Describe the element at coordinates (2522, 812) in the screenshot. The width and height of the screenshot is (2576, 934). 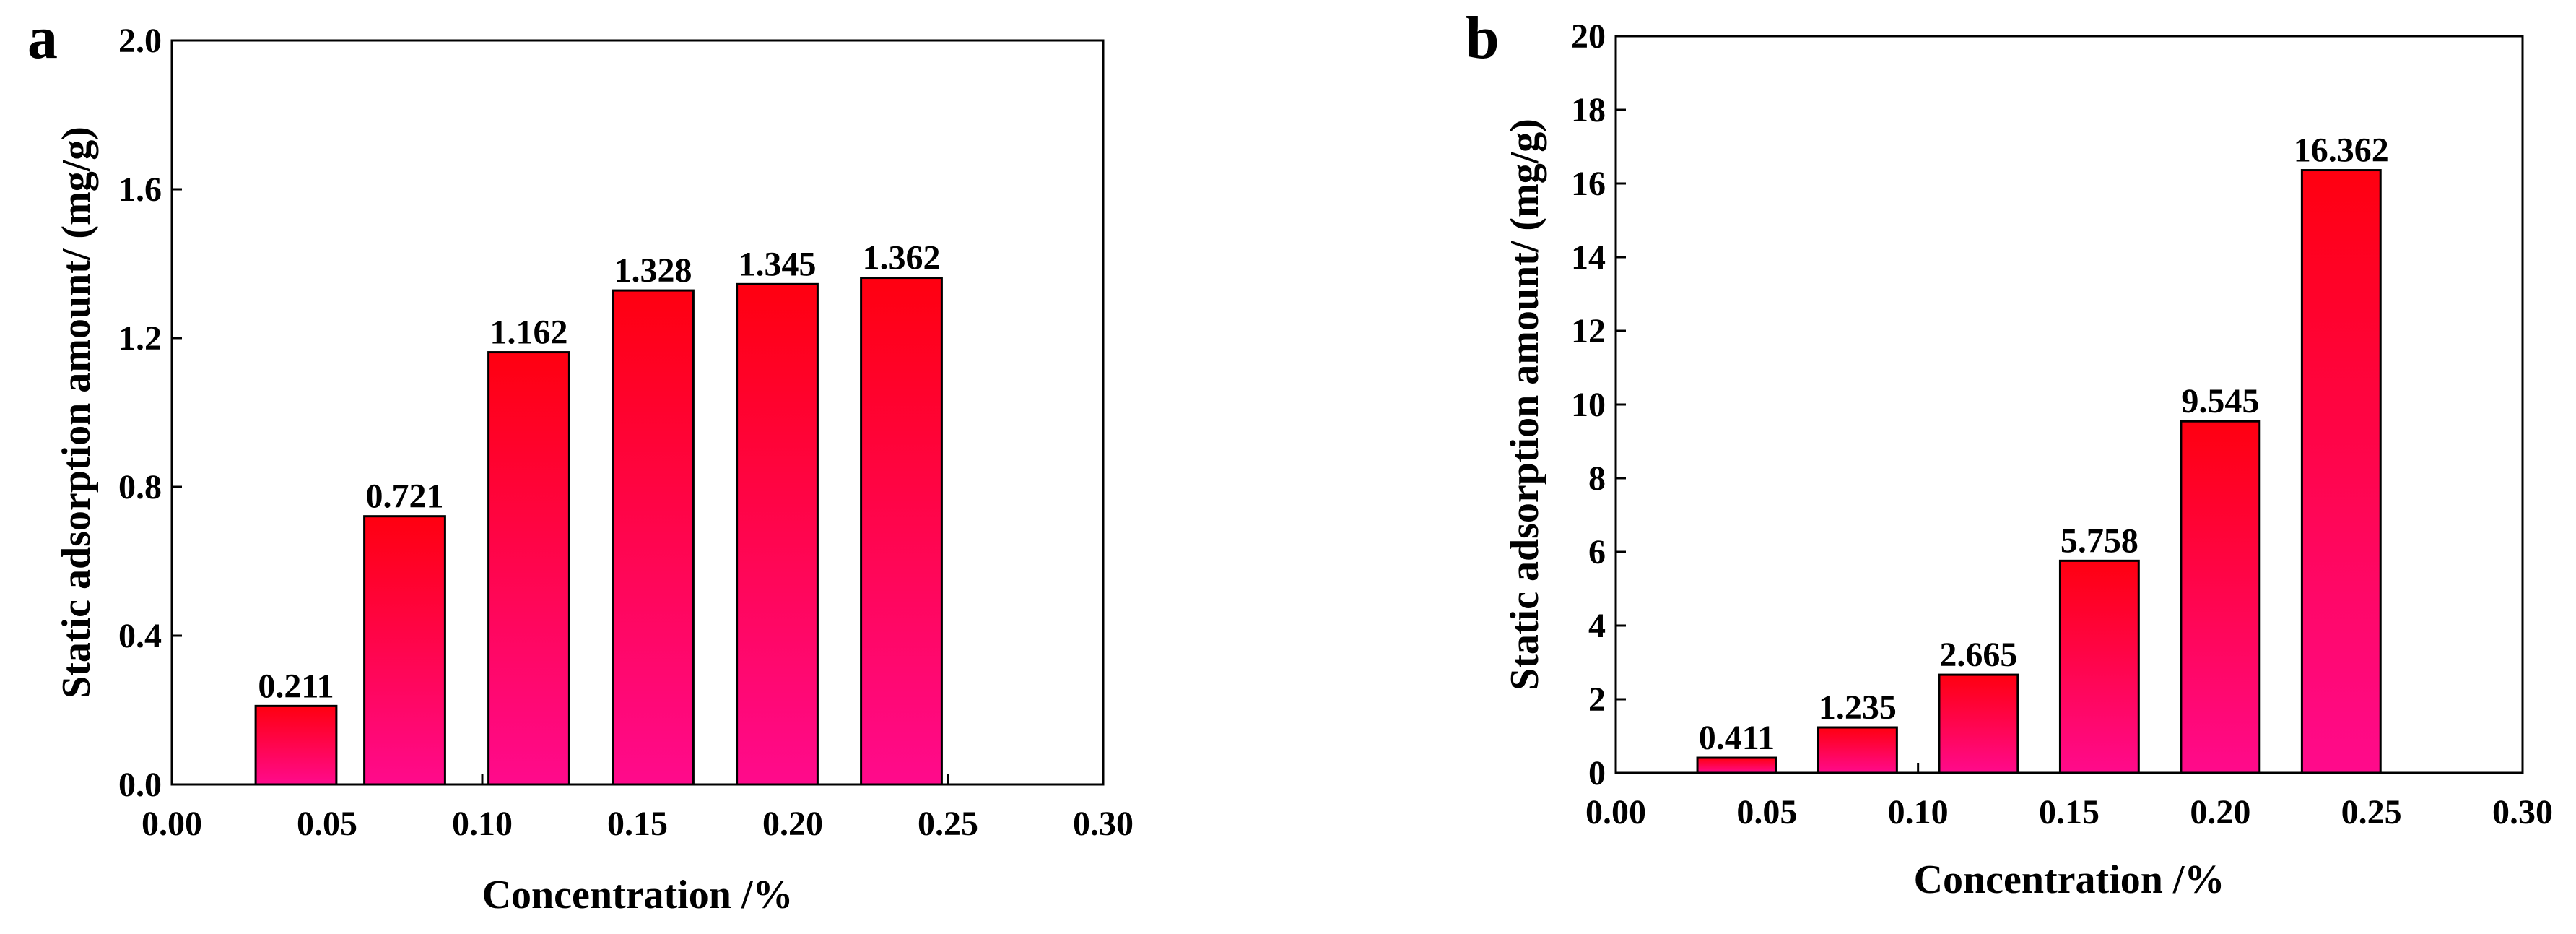
I see `x-tick-label-b: 0.30` at that location.